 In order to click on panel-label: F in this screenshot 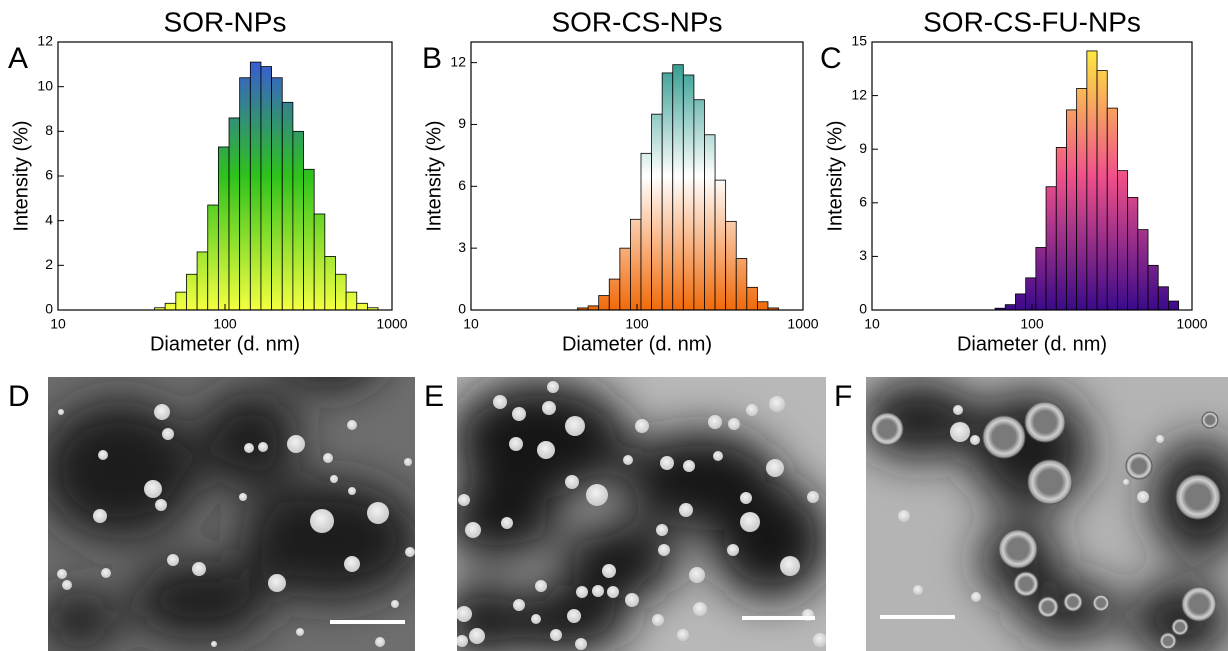, I will do `click(843, 396)`.